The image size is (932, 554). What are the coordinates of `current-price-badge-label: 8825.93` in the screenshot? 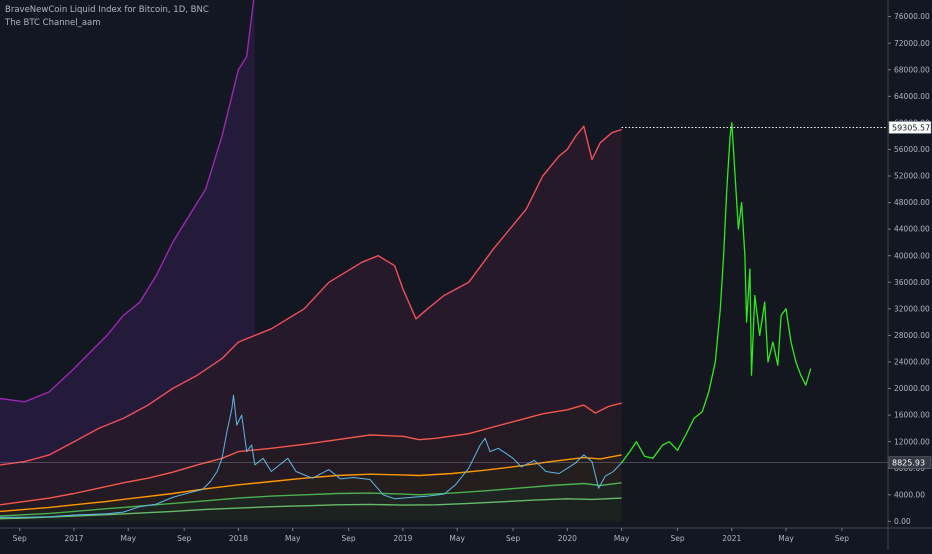 It's located at (908, 463).